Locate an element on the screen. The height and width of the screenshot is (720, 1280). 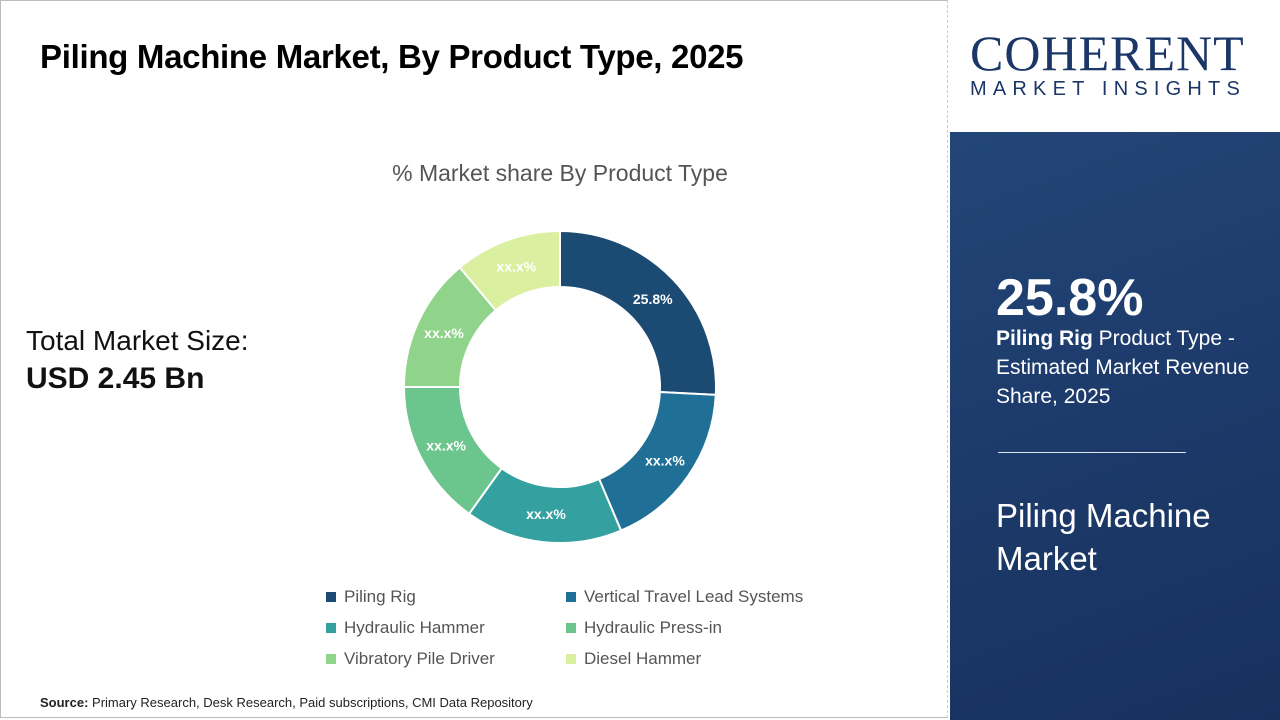
legend-item: Hydraulic Press-in is located at coordinates (706, 628).